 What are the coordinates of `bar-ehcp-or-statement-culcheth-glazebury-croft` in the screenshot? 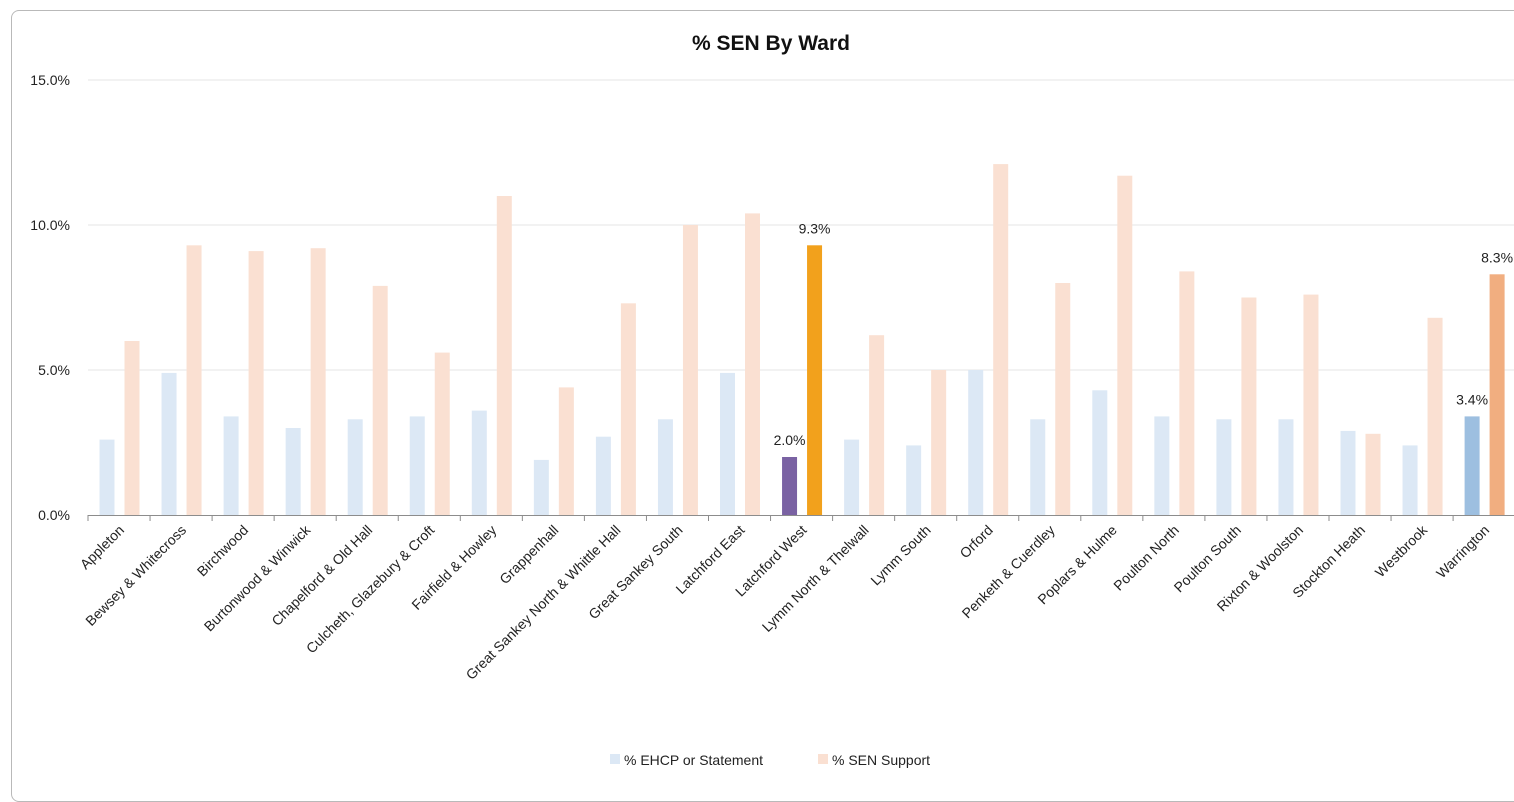 It's located at (417, 465).